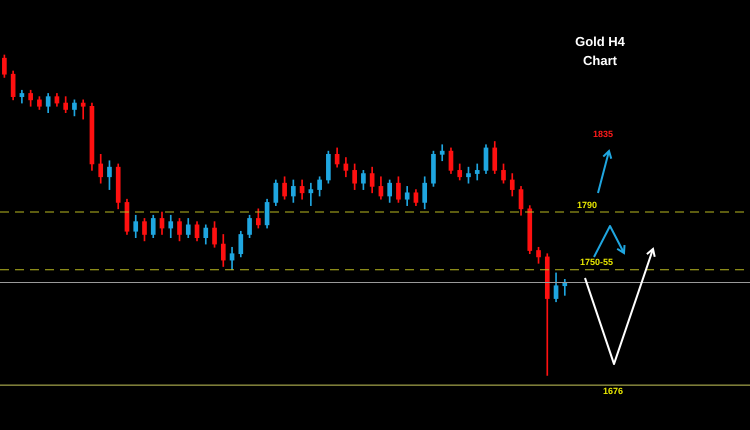 The image size is (750, 430). Describe the element at coordinates (600, 51) in the screenshot. I see `text: Gold H4 Chart` at that location.